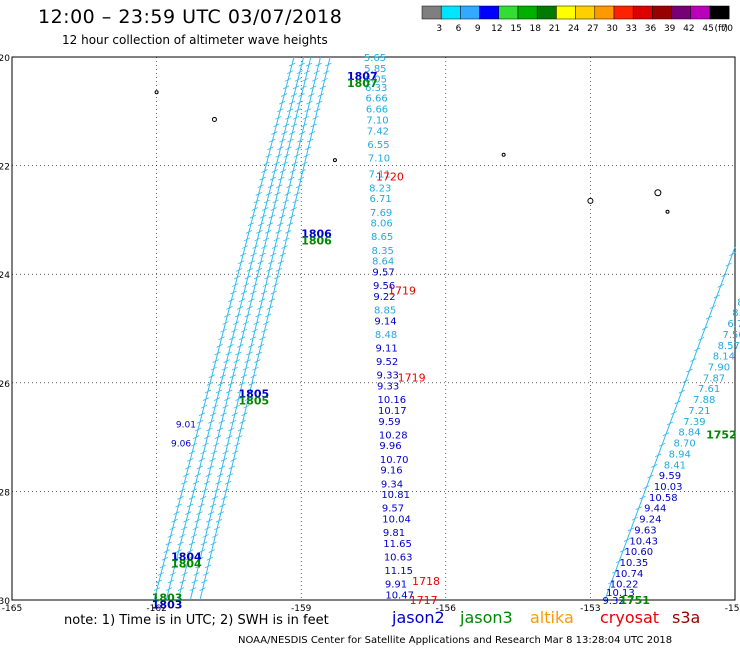  What do you see at coordinates (396, 520) in the screenshot?
I see `swh-value: 10.04` at bounding box center [396, 520].